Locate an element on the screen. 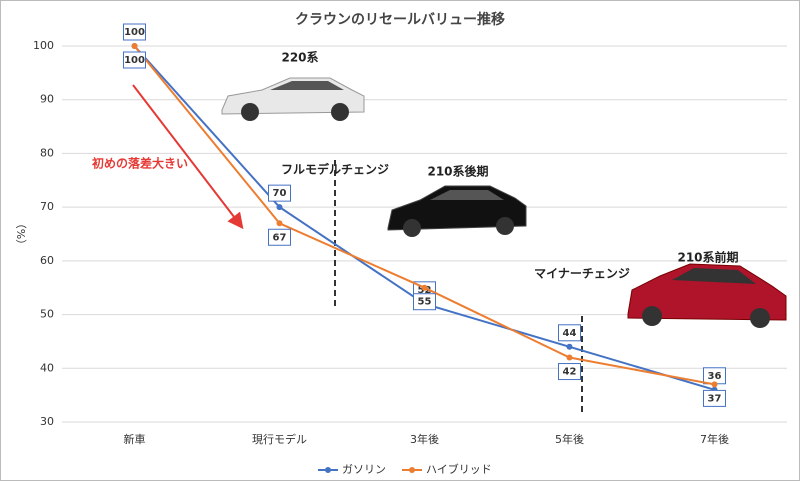 The height and width of the screenshot is (481, 800). y-tick-label: 70 is located at coordinates (47, 206).